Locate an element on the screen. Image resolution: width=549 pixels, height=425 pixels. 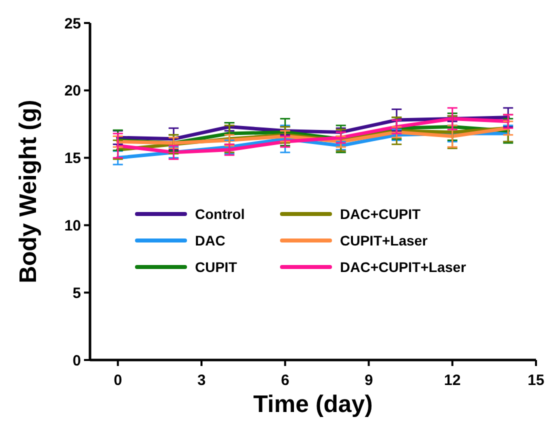
legend-label: CUPIT+Laser is located at coordinates (384, 240).